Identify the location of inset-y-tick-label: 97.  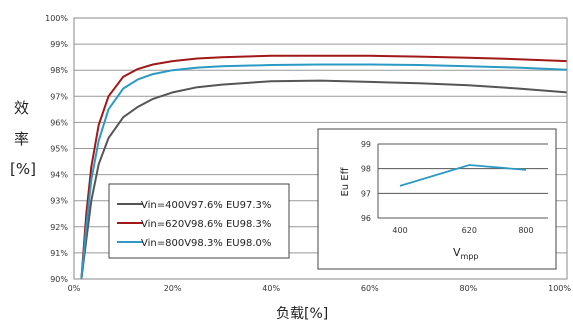
(366, 193).